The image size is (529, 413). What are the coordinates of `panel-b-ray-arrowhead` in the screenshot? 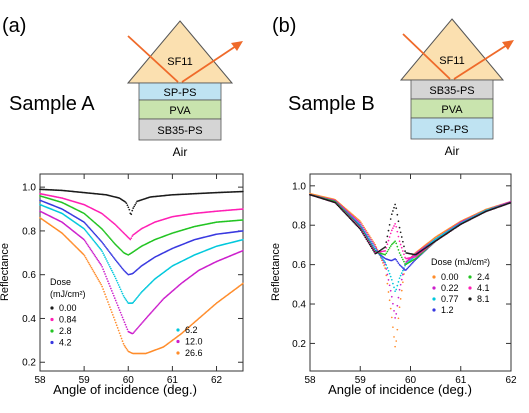 It's located at (508, 45).